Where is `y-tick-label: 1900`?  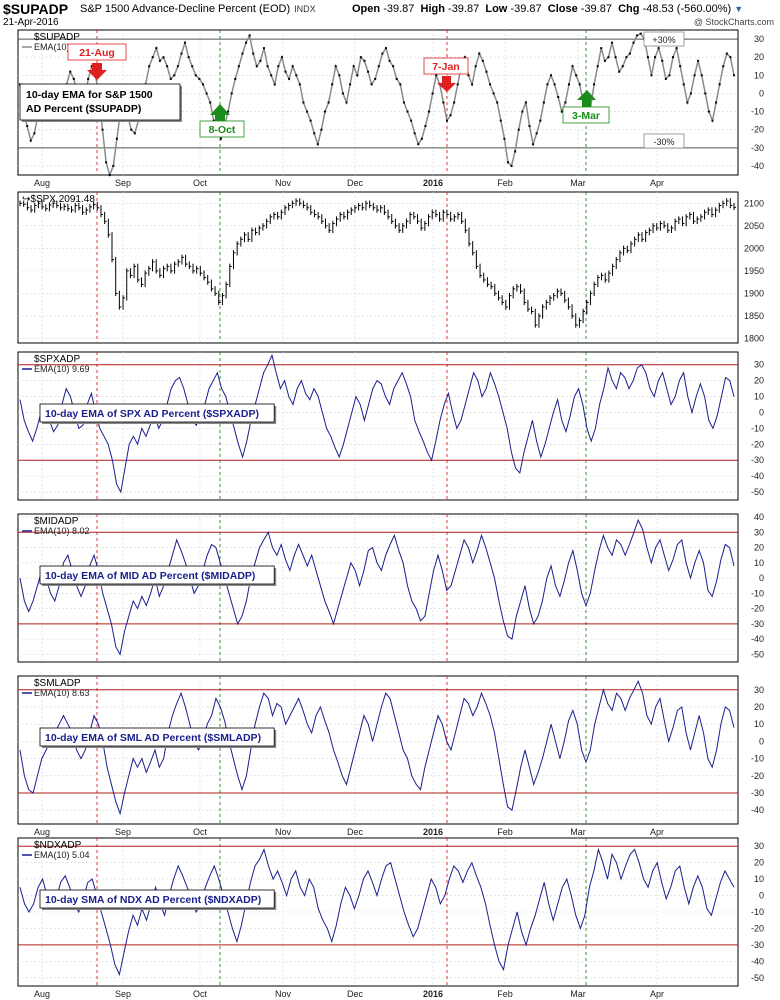 y-tick-label: 1900 is located at coordinates (754, 293).